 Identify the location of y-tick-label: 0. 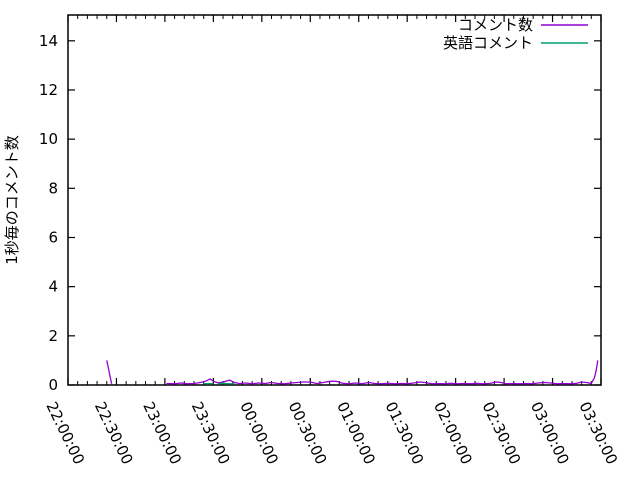
(53, 385).